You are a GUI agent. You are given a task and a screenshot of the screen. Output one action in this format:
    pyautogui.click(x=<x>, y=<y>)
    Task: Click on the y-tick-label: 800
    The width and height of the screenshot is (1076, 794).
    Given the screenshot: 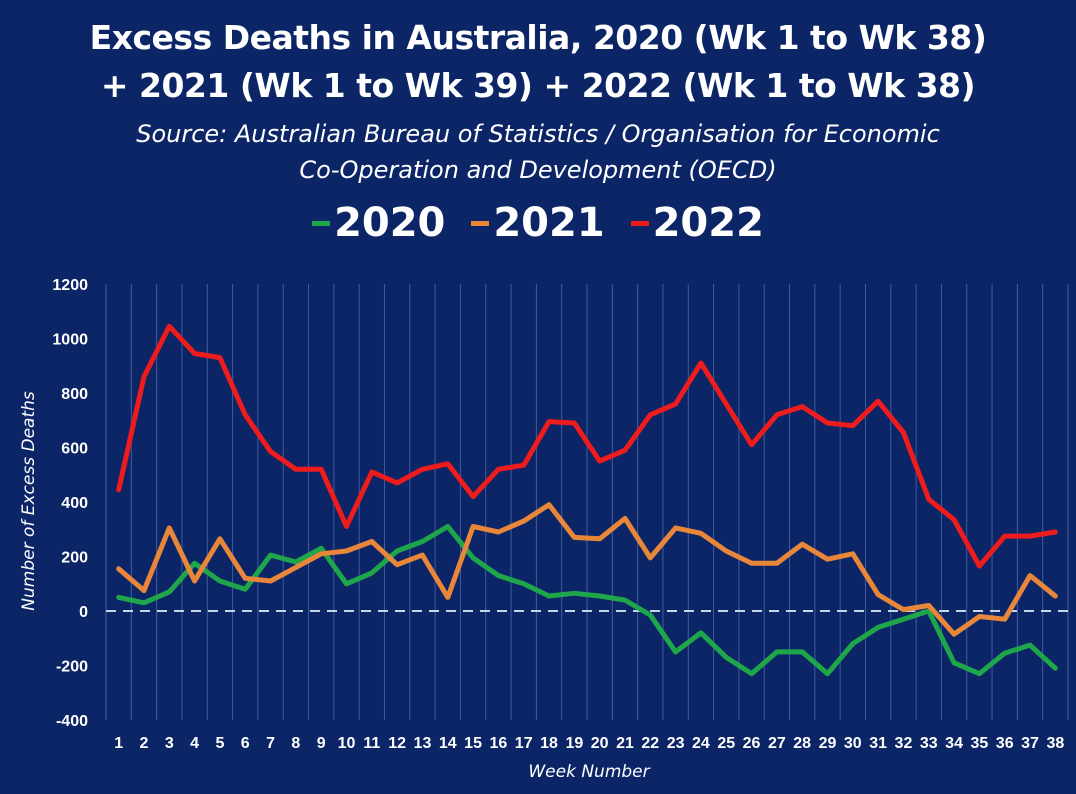 What is the action you would take?
    pyautogui.click(x=74, y=394)
    